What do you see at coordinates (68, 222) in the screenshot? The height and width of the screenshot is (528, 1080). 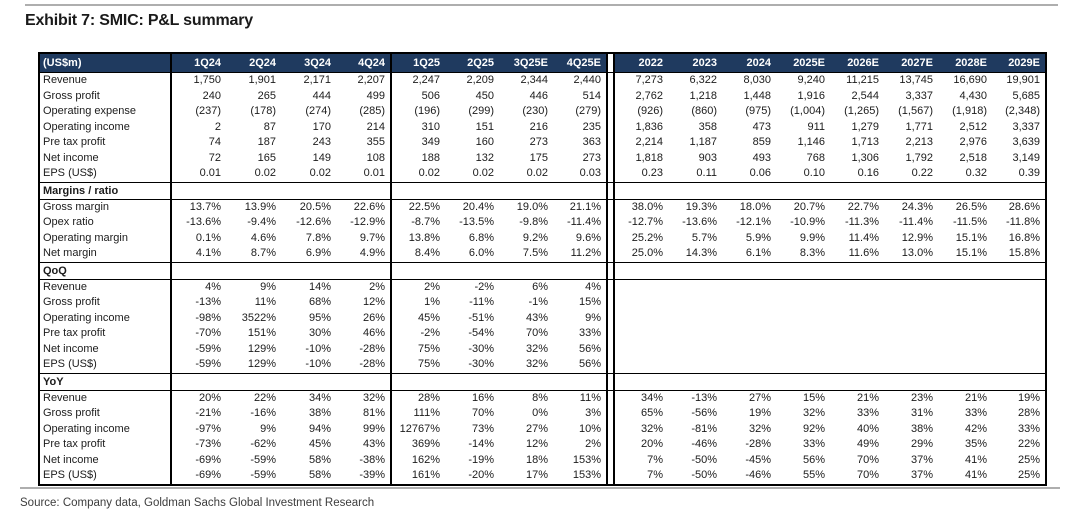 I see `row-label: Opex ratio` at bounding box center [68, 222].